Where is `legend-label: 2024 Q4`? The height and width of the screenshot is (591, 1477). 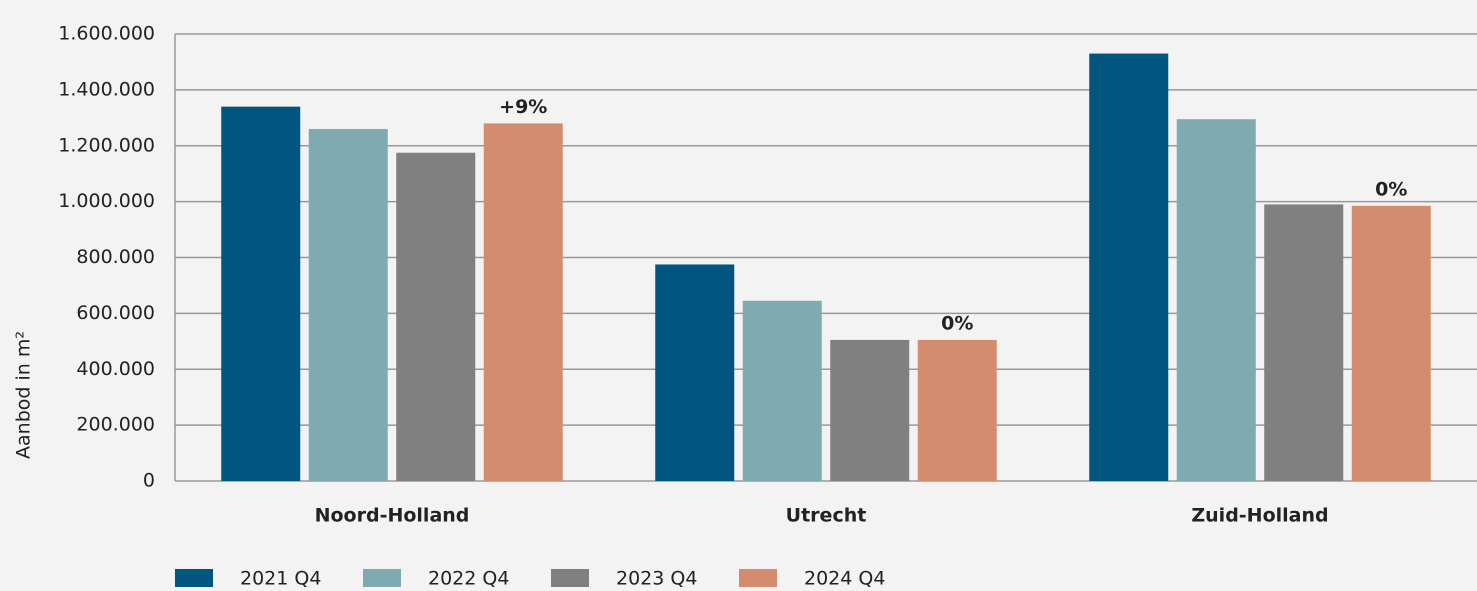
legend-label: 2024 Q4 is located at coordinates (844, 579).